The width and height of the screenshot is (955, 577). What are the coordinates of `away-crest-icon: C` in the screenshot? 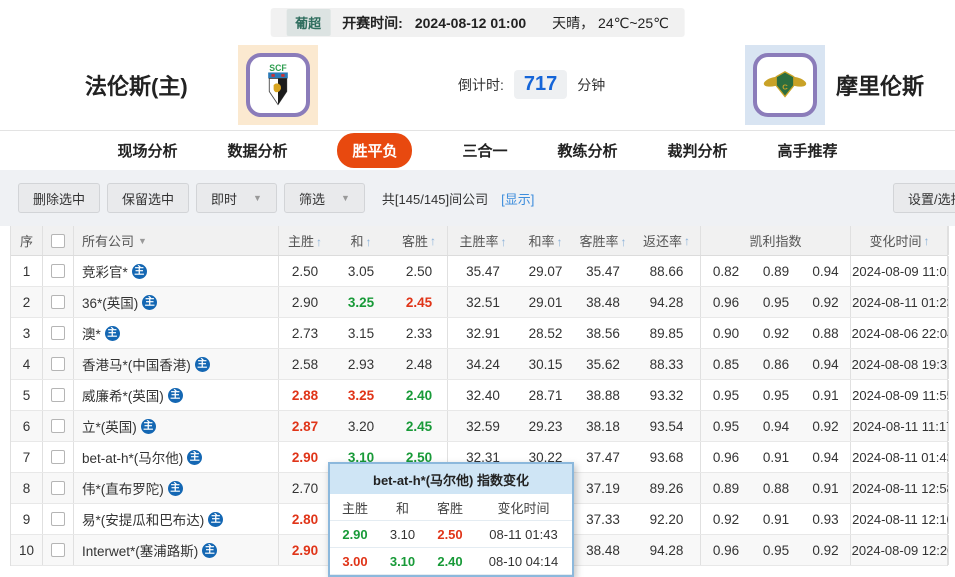 It's located at (785, 84).